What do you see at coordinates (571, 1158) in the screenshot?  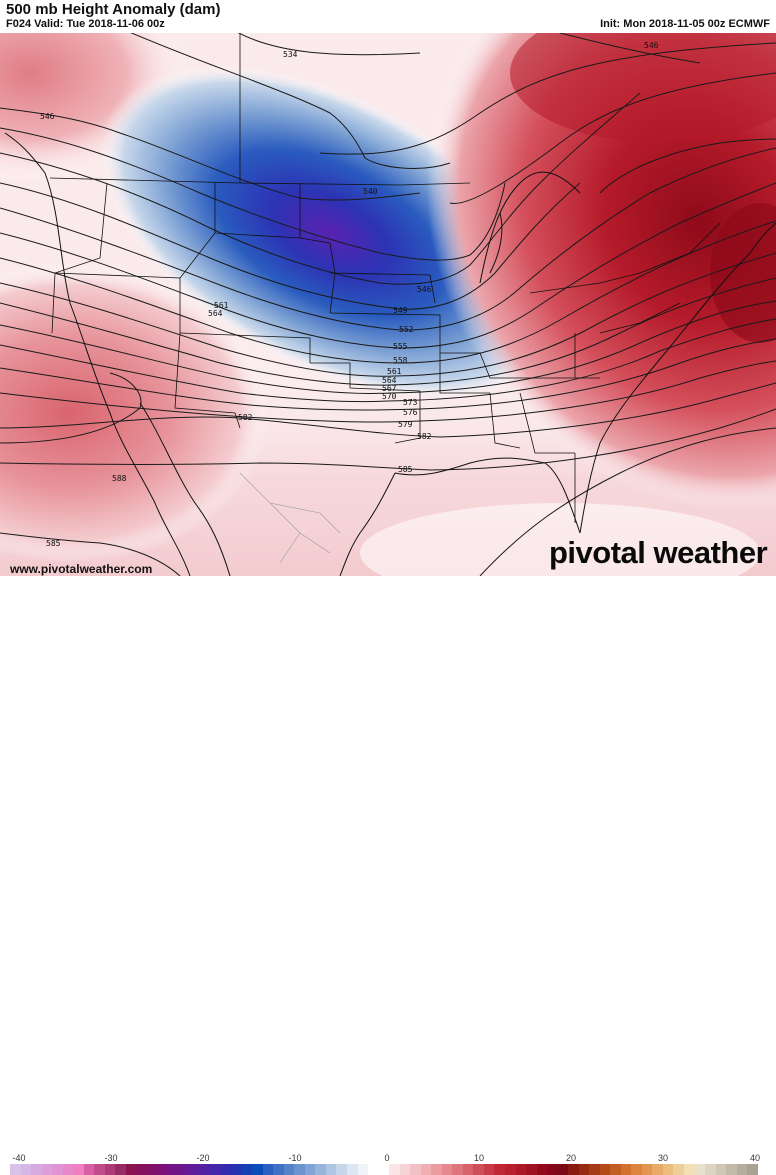 I see `colorbar-tick: 20` at bounding box center [571, 1158].